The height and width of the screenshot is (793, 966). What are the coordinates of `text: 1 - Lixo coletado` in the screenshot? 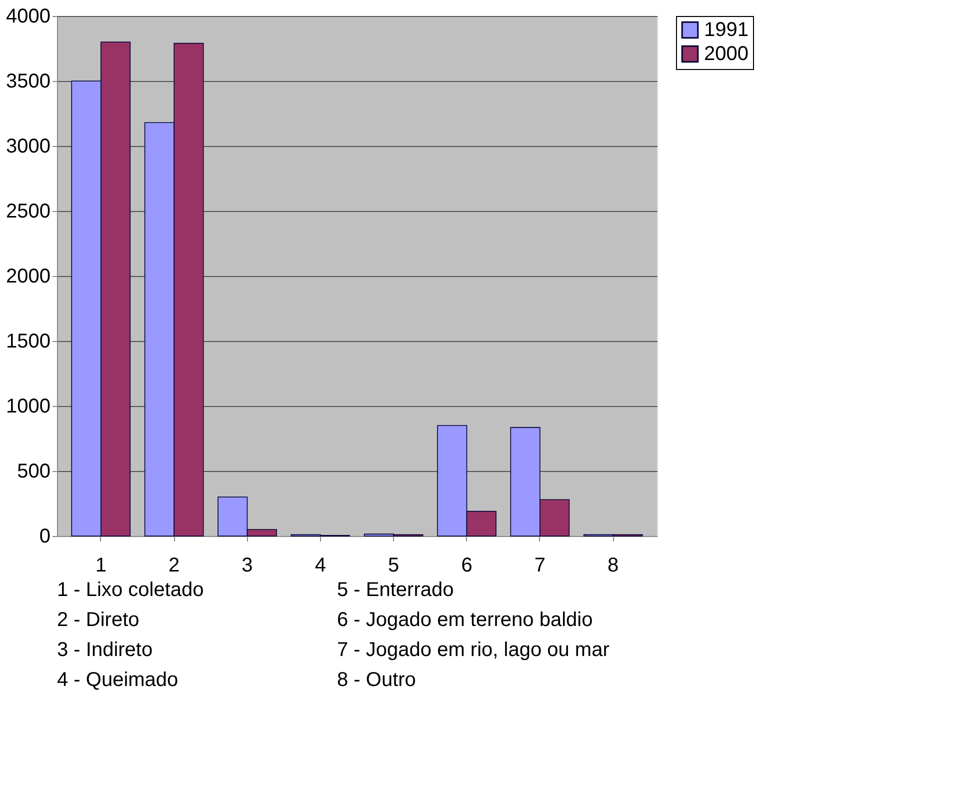 It's located at (130, 590).